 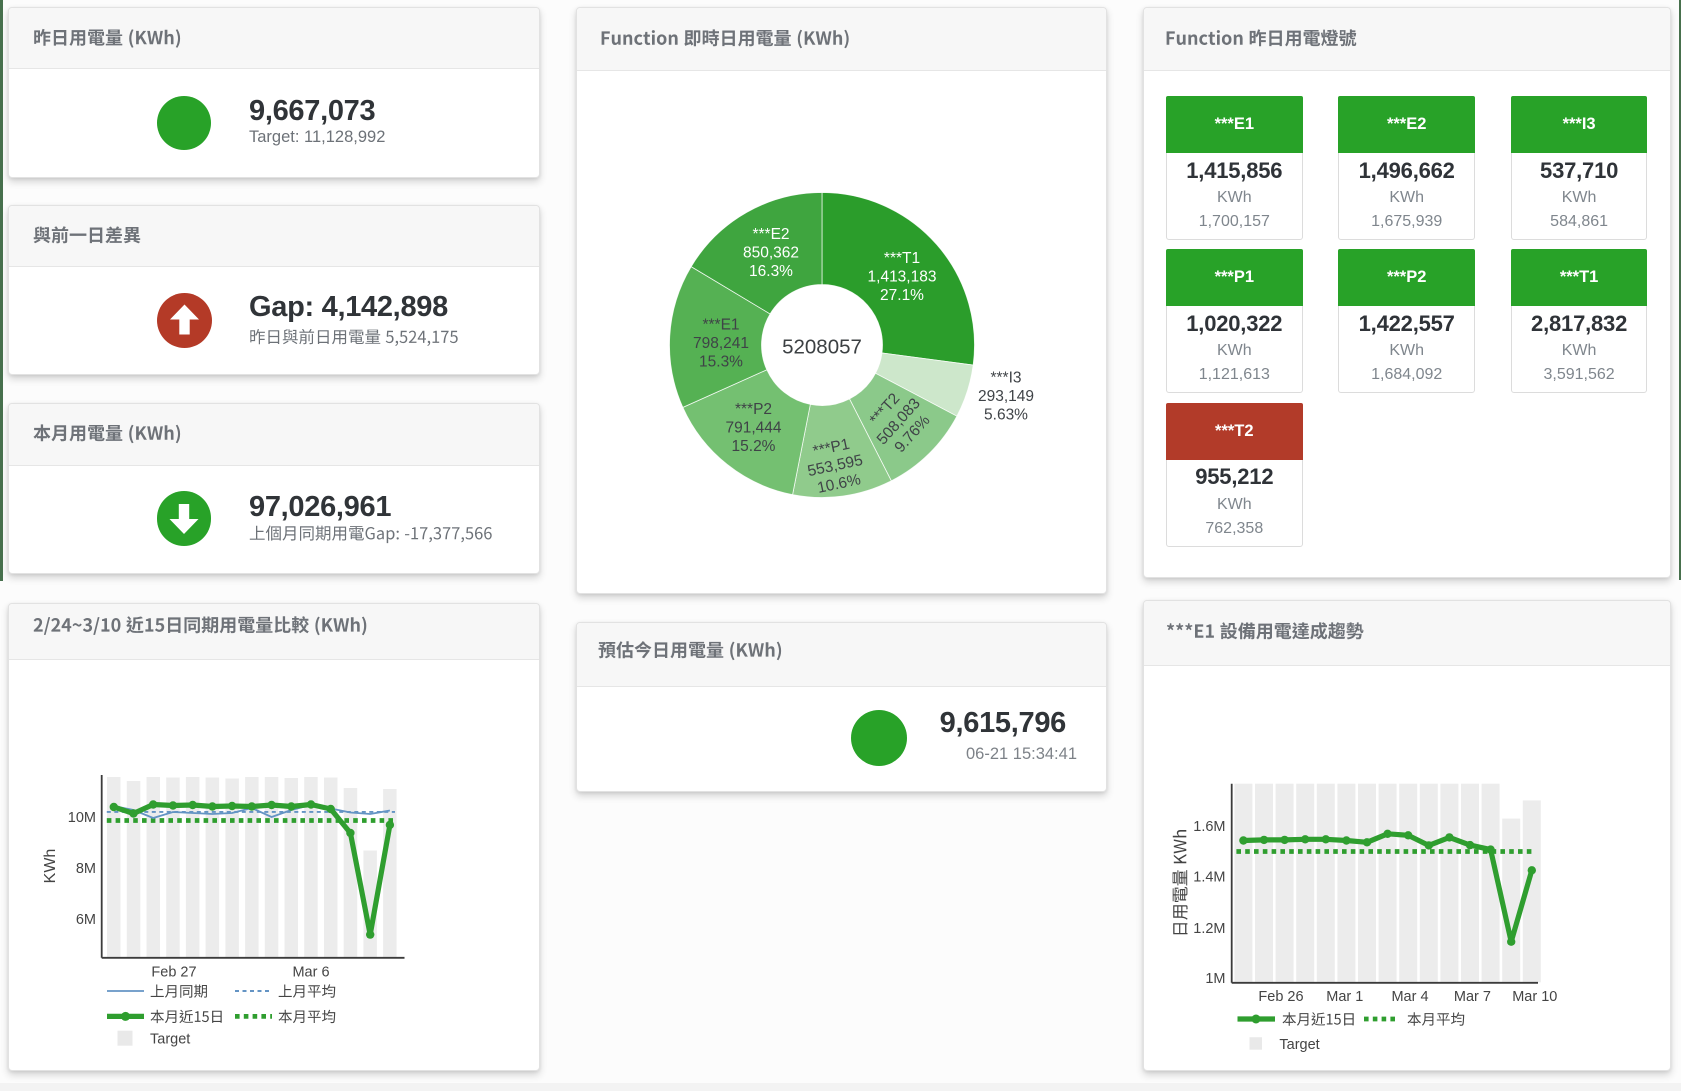 I want to click on svg-text: 1M, so click(x=1215, y=979).